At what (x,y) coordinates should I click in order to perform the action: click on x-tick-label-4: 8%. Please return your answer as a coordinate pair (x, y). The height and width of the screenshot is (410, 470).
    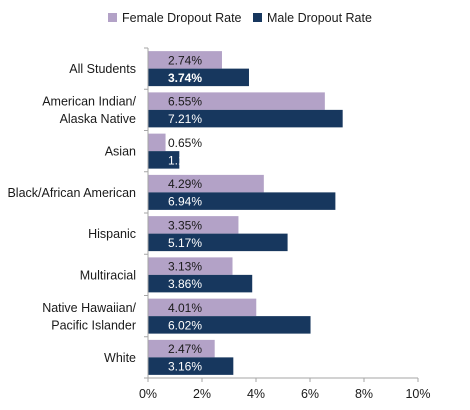
    Looking at the image, I should click on (364, 394).